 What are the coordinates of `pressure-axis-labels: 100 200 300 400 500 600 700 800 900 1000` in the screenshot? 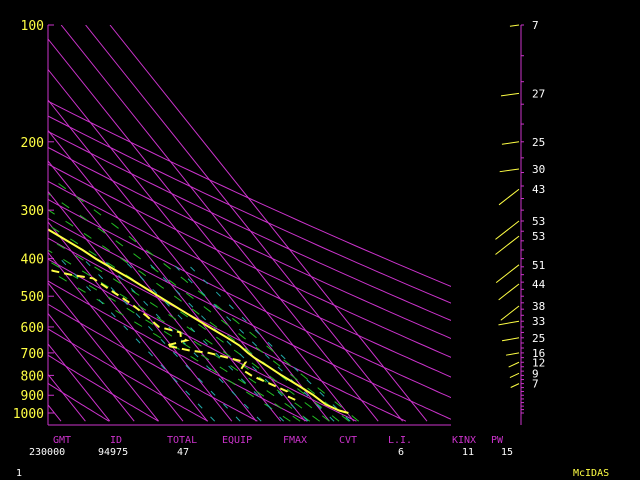 It's located at (33, 220).